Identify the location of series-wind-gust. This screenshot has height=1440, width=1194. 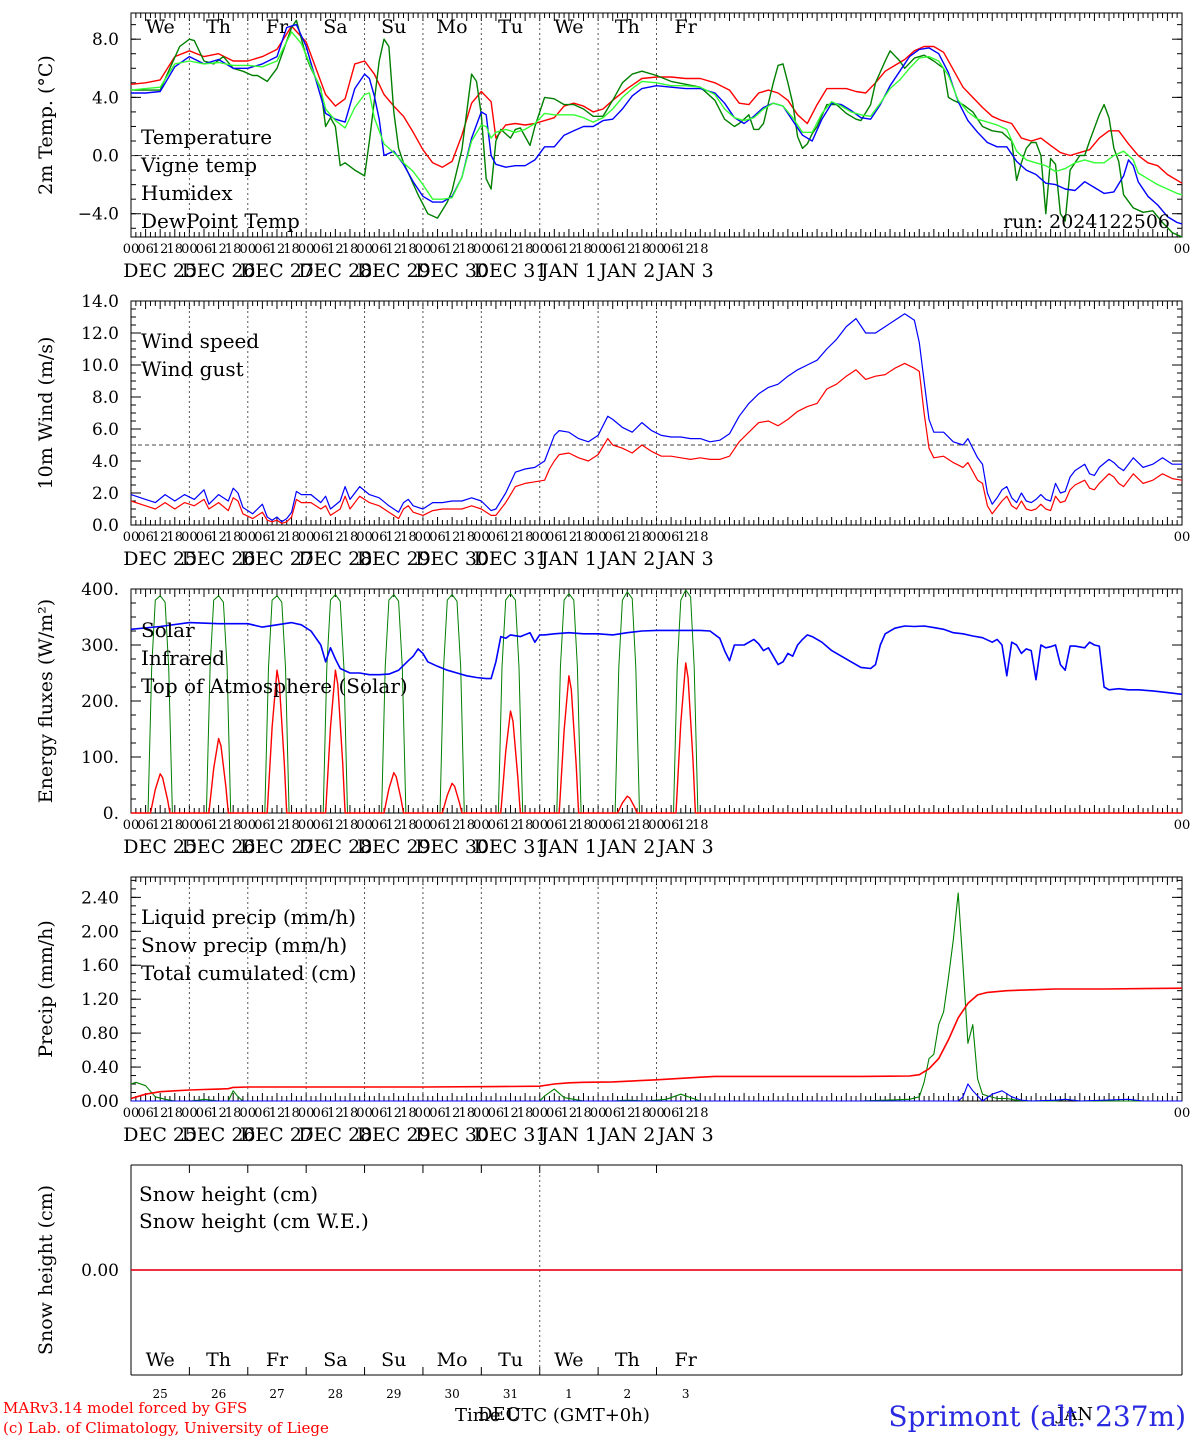
(656, 418).